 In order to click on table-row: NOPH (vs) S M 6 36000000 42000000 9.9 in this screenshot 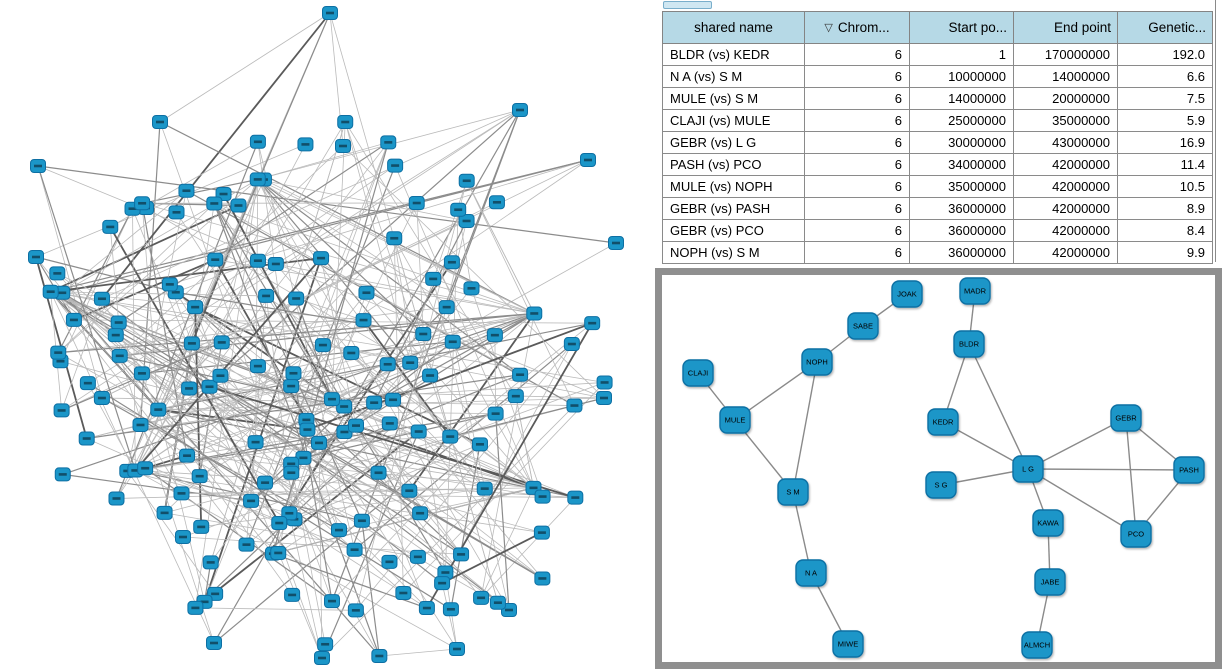, I will do `click(937, 252)`.